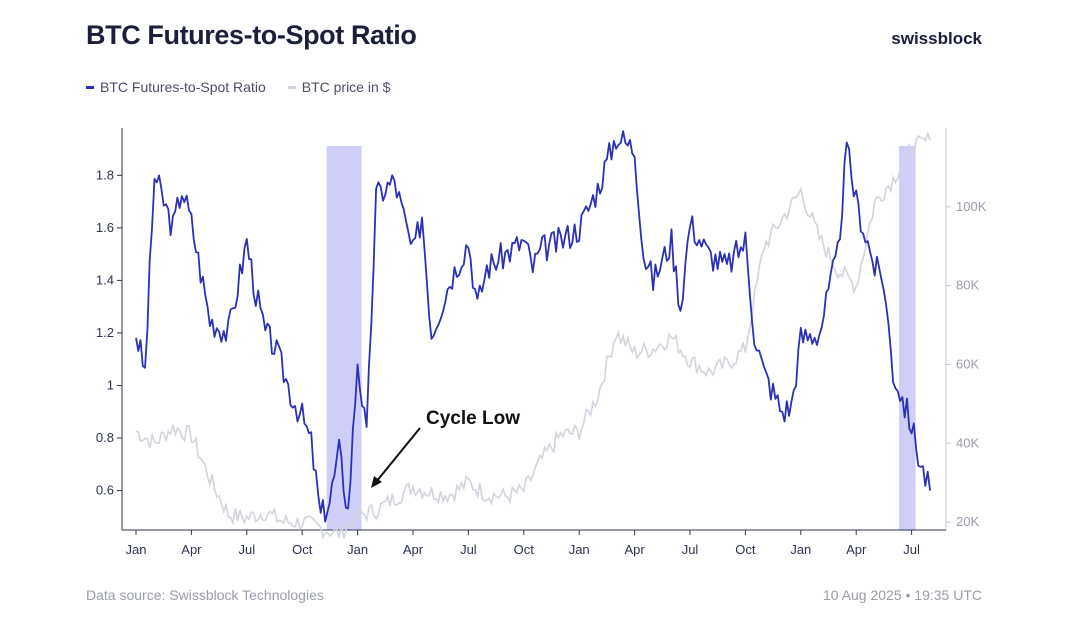 This screenshot has height=634, width=1077. I want to click on x-tick-label-7: Oct, so click(524, 549).